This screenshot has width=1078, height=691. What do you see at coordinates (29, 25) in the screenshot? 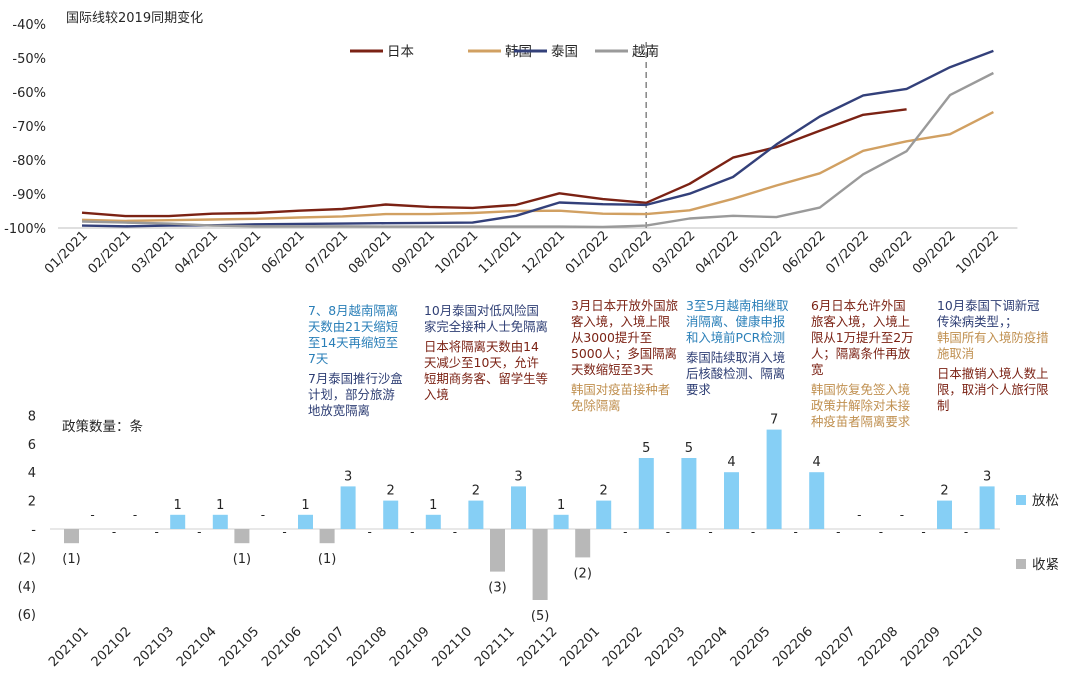
I see `y-tick-label: -40%` at bounding box center [29, 25].